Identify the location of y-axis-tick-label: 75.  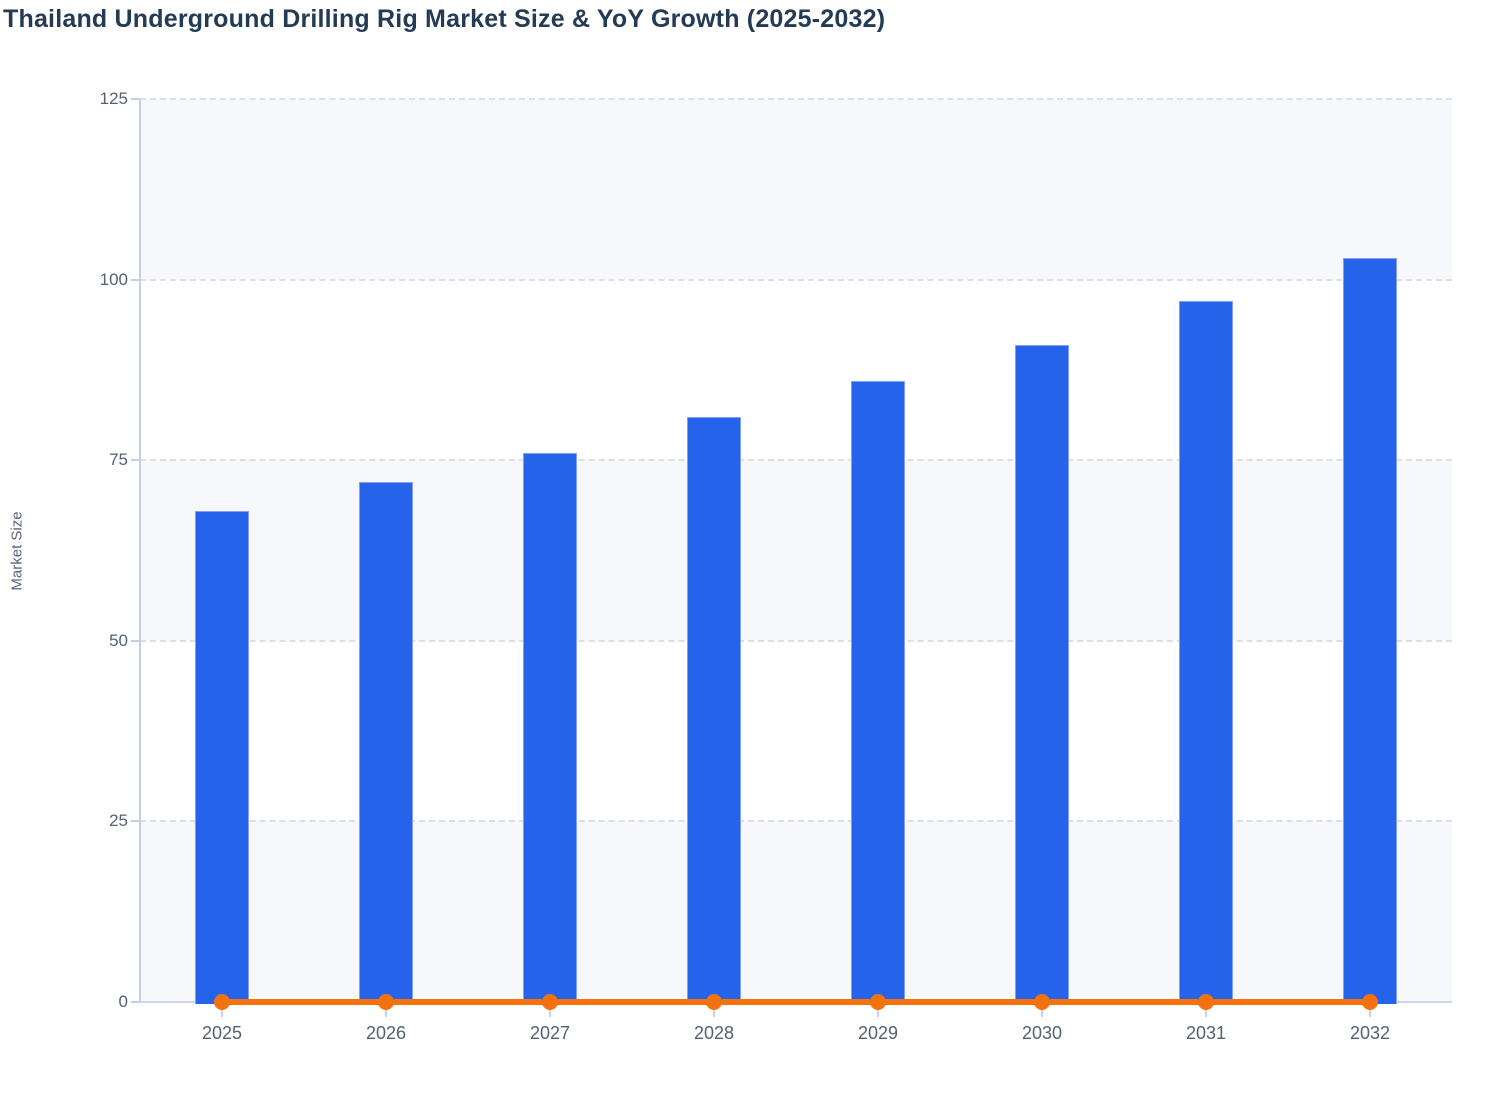
(118, 460).